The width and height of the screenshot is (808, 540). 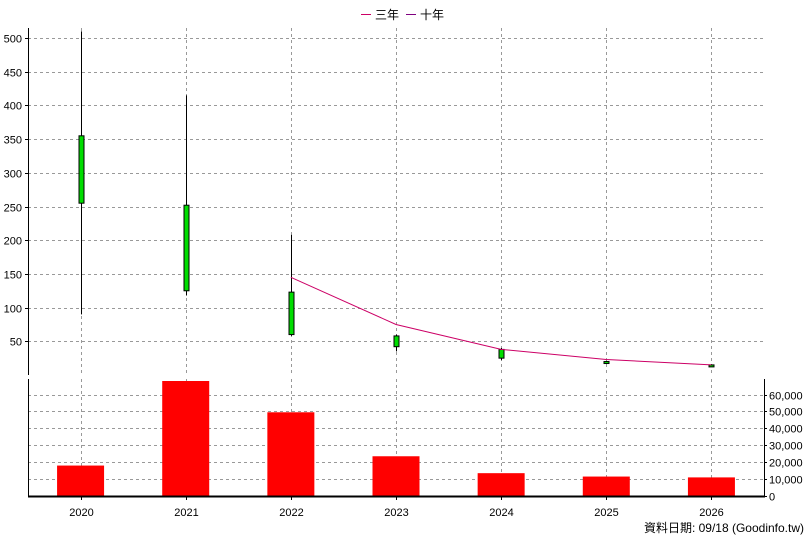 What do you see at coordinates (786, 397) in the screenshot?
I see `volume-tick-label: 60,000` at bounding box center [786, 397].